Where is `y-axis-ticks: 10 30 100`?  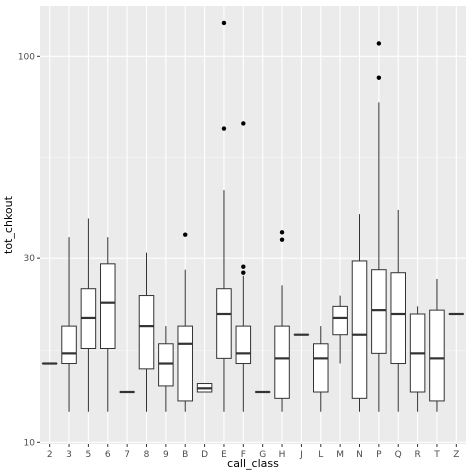 y-axis-ticks: 10 30 100 is located at coordinates (29, 250).